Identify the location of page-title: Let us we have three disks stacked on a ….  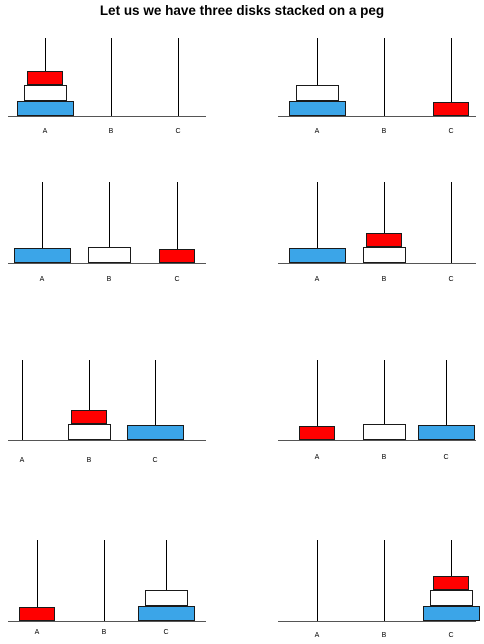
(242, 10).